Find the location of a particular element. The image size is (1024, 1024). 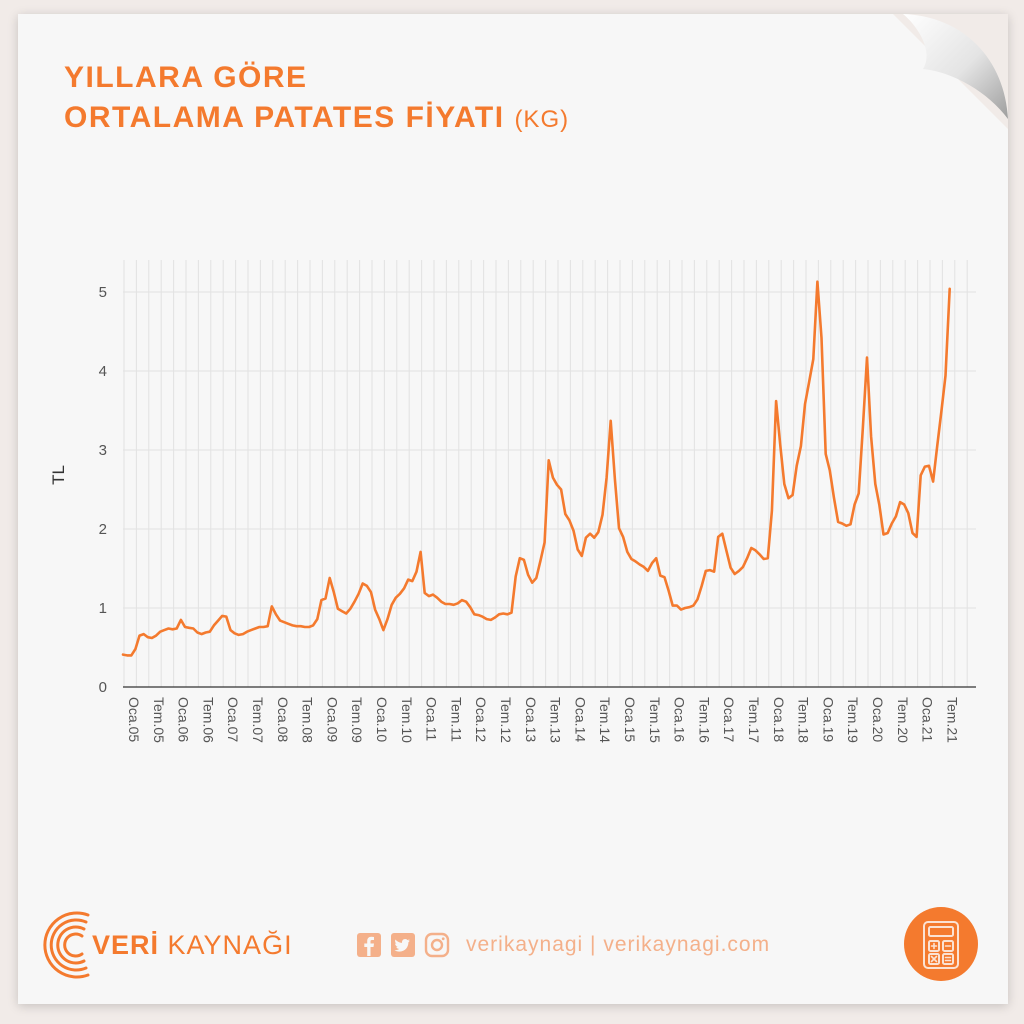

x-tick-label: Tem.11 is located at coordinates (456, 719).